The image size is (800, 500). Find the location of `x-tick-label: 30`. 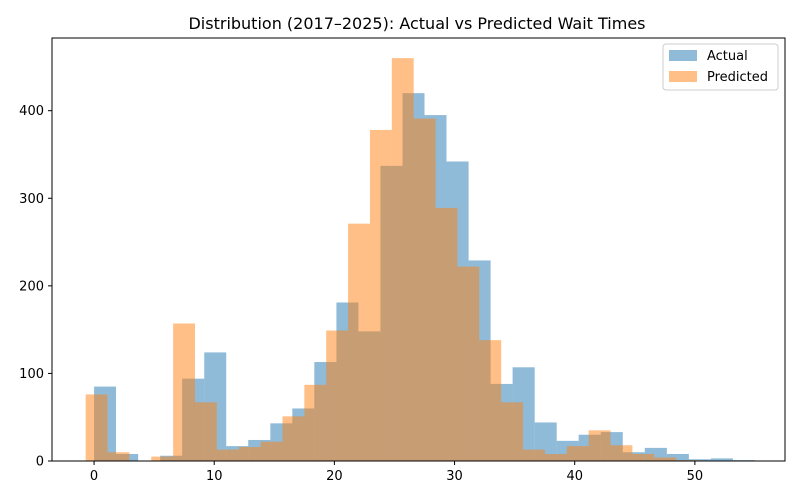

x-tick-label: 30 is located at coordinates (454, 476).